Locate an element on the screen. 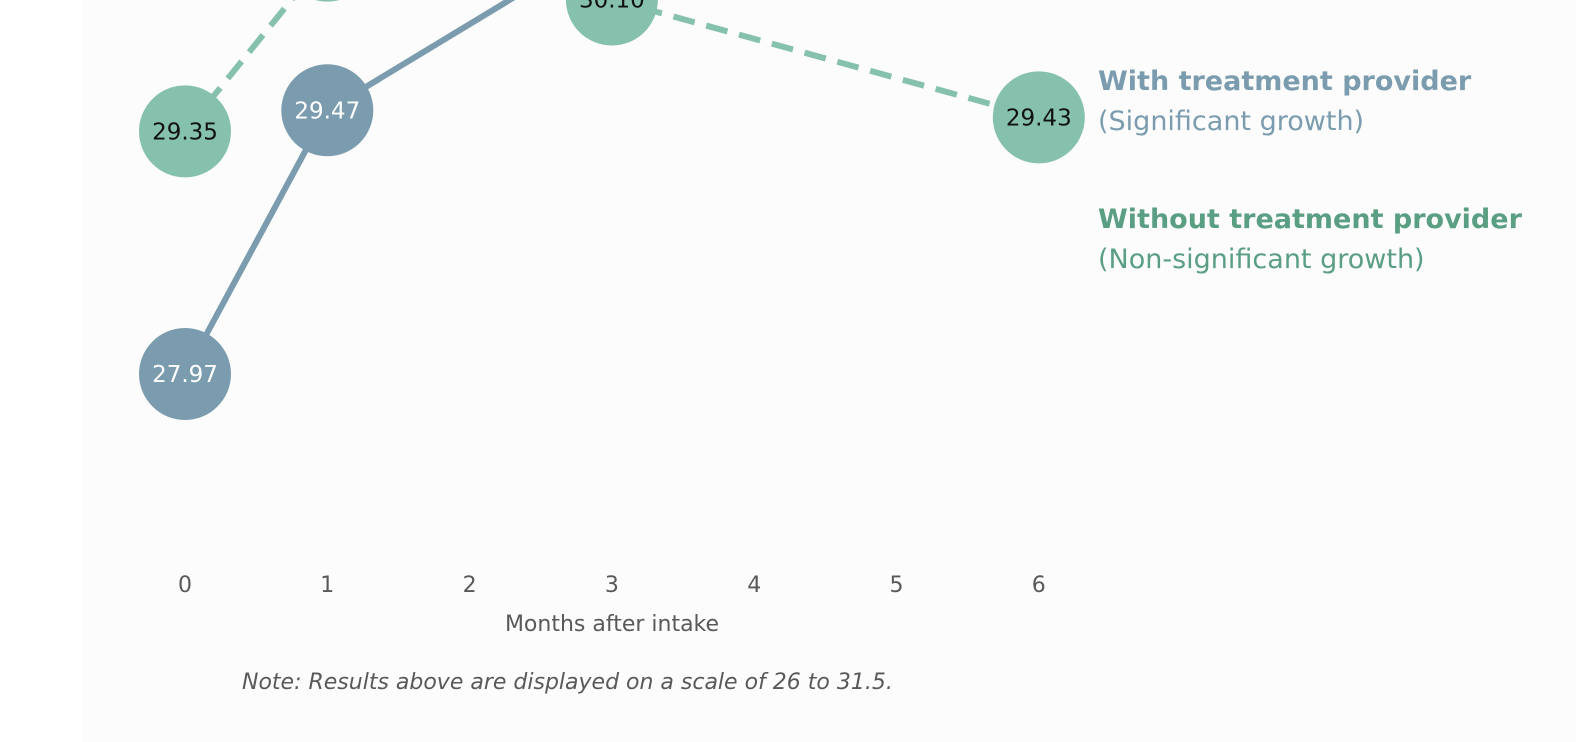 This screenshot has height=742, width=1576. data-label: 29.43 is located at coordinates (1039, 118).